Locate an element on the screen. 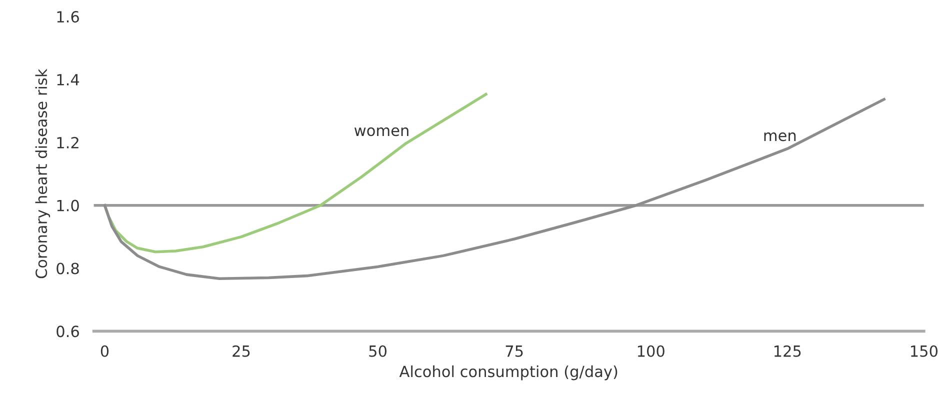 The height and width of the screenshot is (414, 938). y-axis-title: Coronary heart disease risk is located at coordinates (42, 173).